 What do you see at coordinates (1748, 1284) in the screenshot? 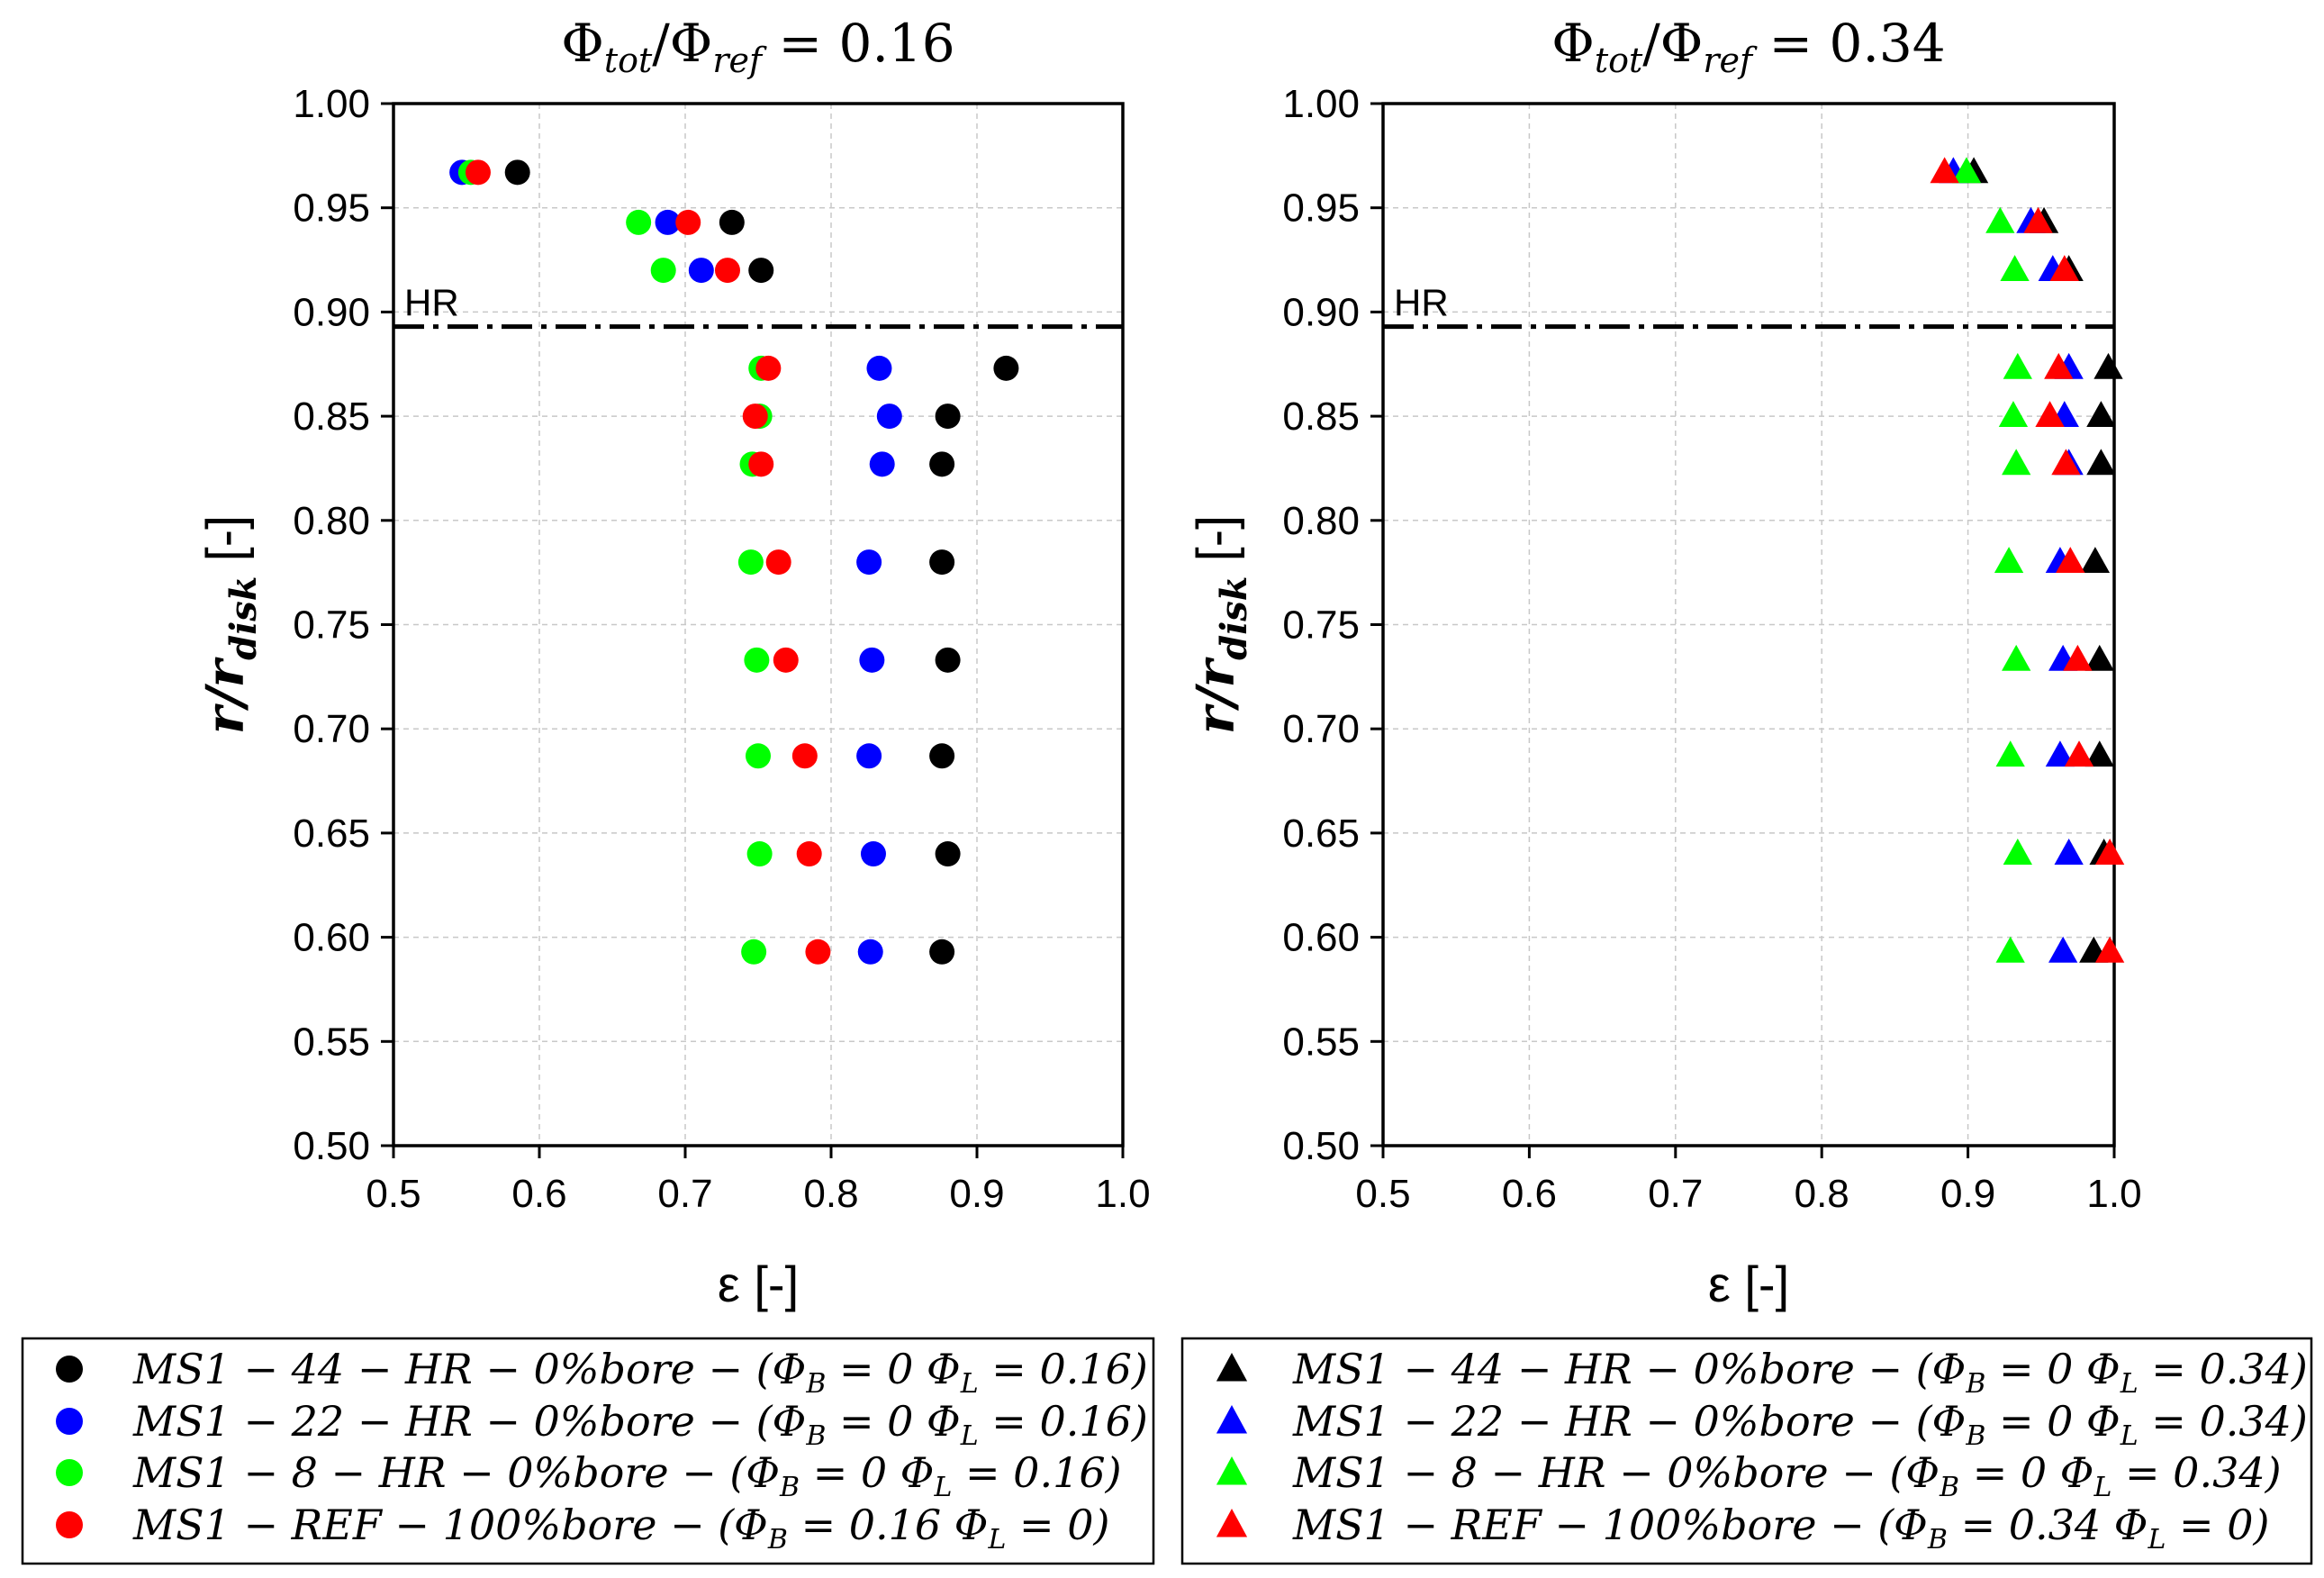
I see `x-axis-label: ε [-]` at bounding box center [1748, 1284].